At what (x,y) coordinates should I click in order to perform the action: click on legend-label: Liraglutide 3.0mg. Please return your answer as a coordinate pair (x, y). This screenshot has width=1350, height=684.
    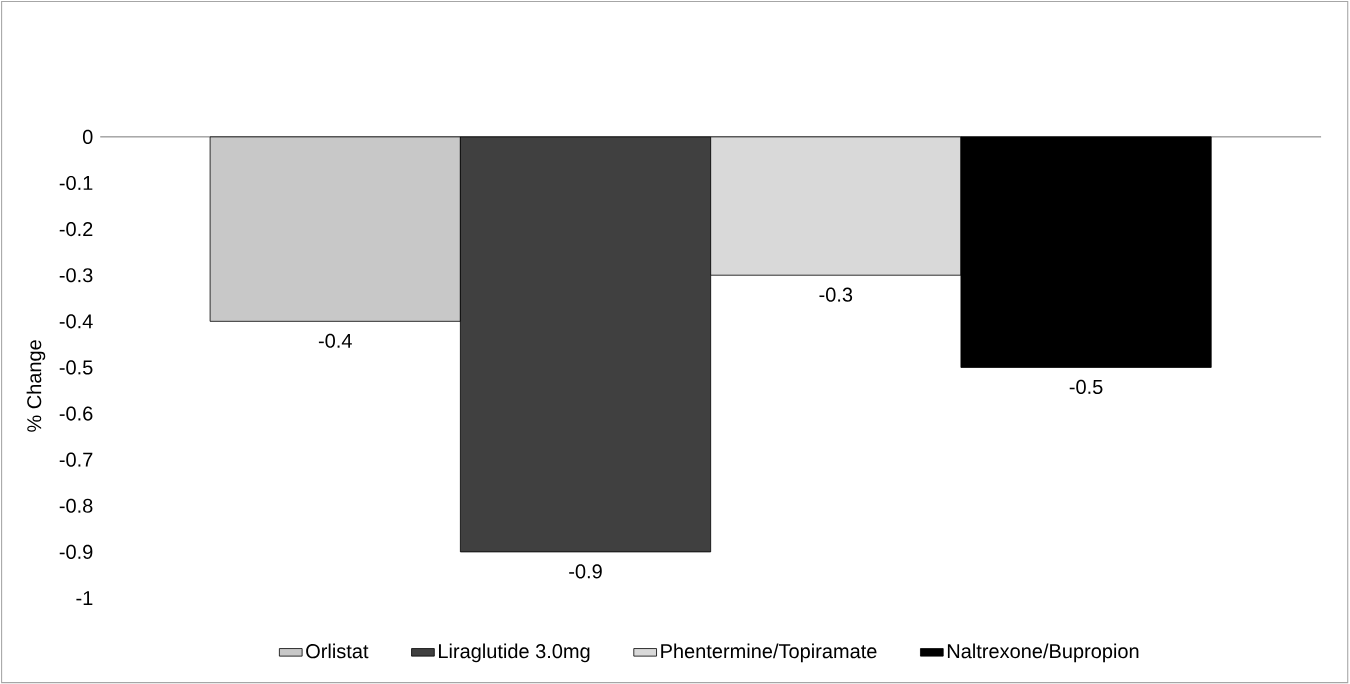
    Looking at the image, I should click on (514, 653).